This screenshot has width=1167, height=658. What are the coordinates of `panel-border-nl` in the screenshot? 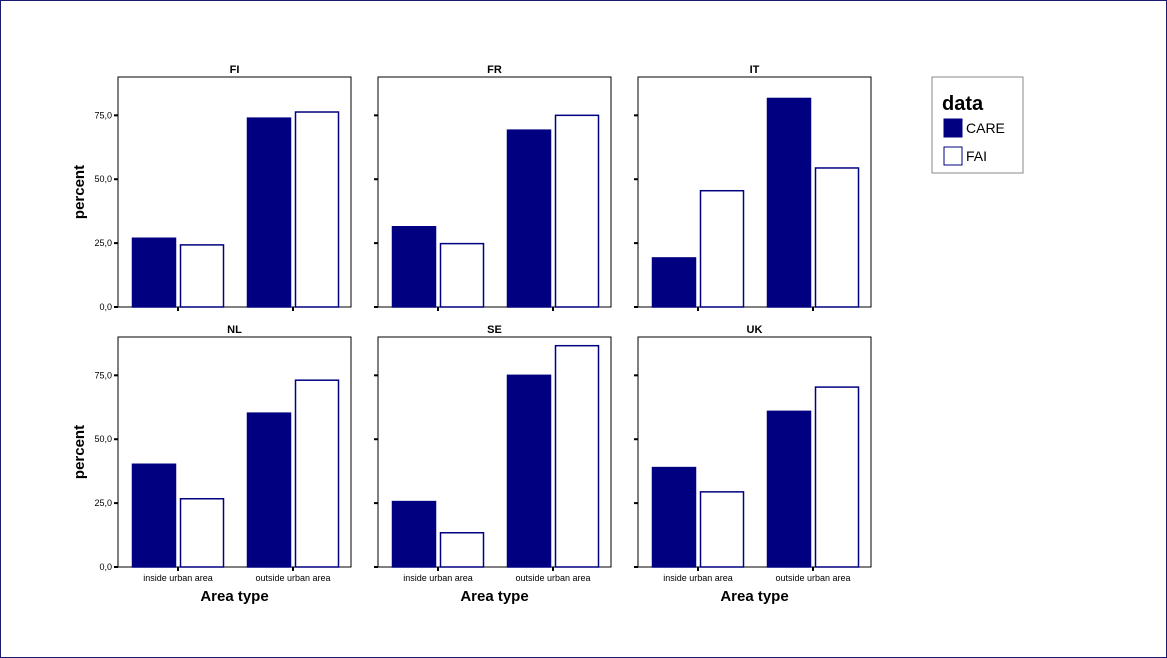 It's located at (234, 452).